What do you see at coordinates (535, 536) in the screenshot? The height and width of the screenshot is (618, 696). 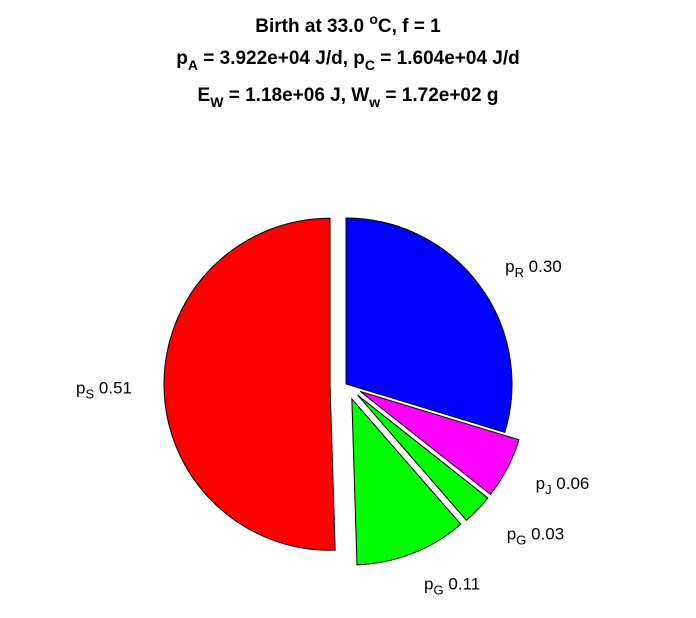 I see `slice-label-g-2: pG 0.03` at bounding box center [535, 536].